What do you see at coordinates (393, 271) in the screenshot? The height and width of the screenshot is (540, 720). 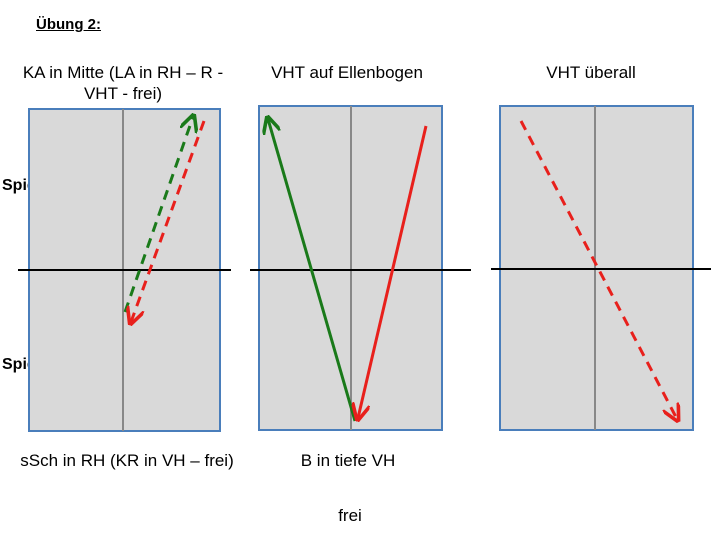 I see `court-2-red-arrow` at bounding box center [393, 271].